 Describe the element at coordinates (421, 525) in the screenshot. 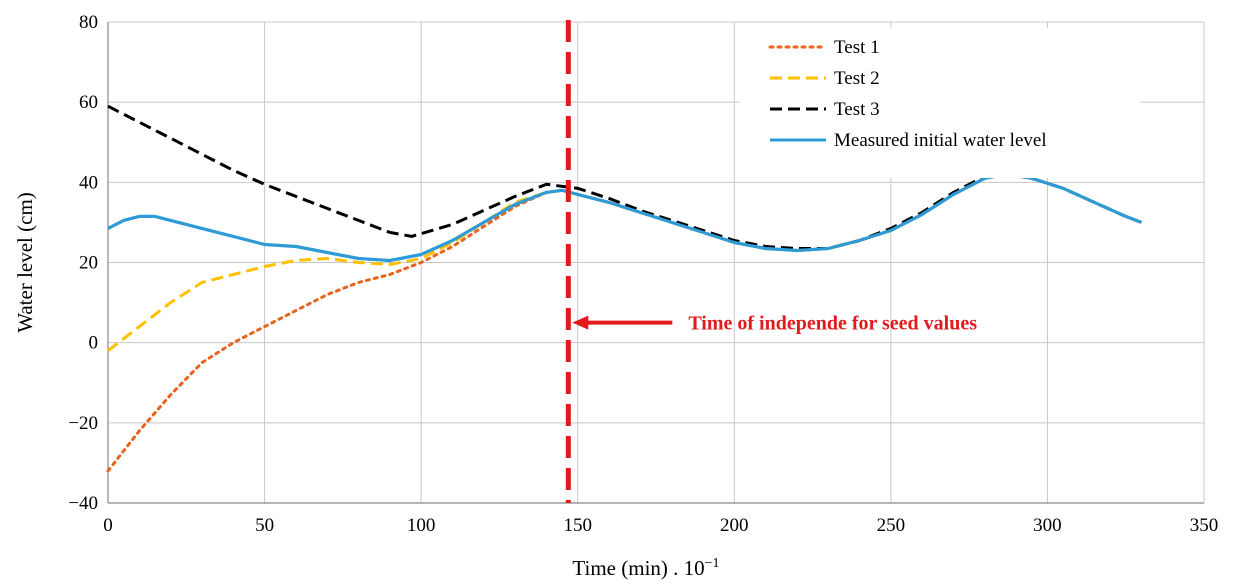

I see `x-tick-label: 100` at that location.